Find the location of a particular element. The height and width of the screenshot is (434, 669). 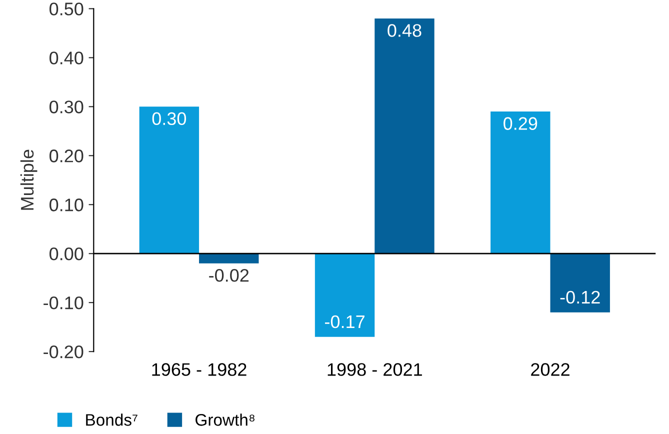

data-label: -0.17 is located at coordinates (344, 321).